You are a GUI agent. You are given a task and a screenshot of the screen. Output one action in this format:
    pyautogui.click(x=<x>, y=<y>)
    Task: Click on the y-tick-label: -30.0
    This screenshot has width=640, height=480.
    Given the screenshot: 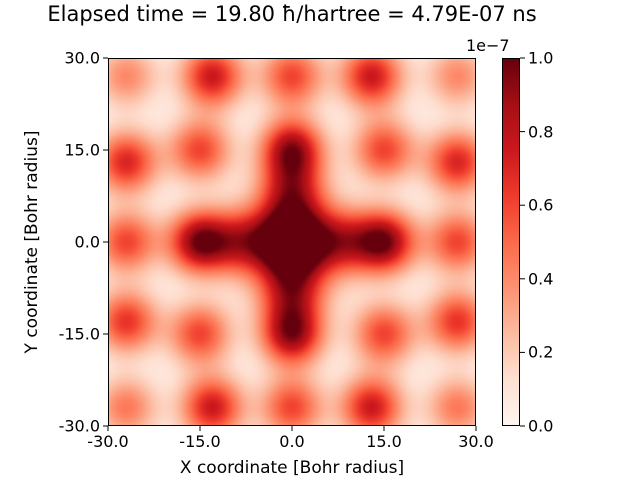 What is the action you would take?
    pyautogui.click(x=79, y=426)
    